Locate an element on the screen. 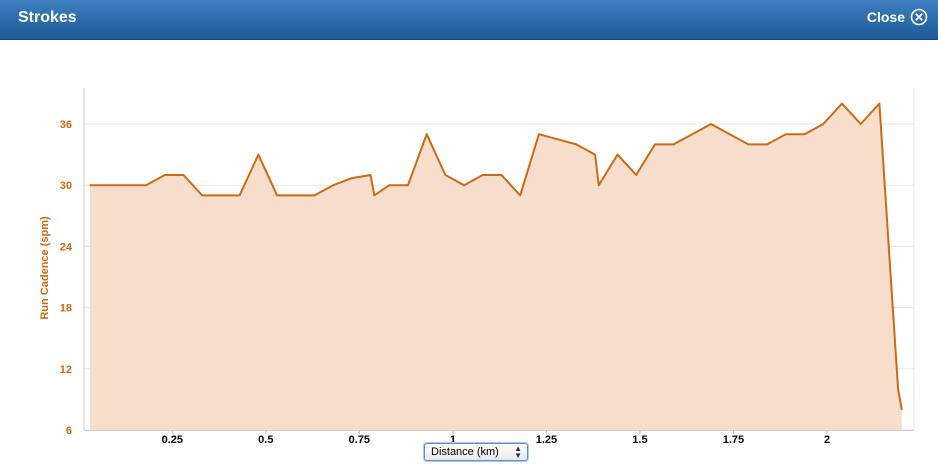 The width and height of the screenshot is (938, 471). close-button: Close is located at coordinates (897, 17).